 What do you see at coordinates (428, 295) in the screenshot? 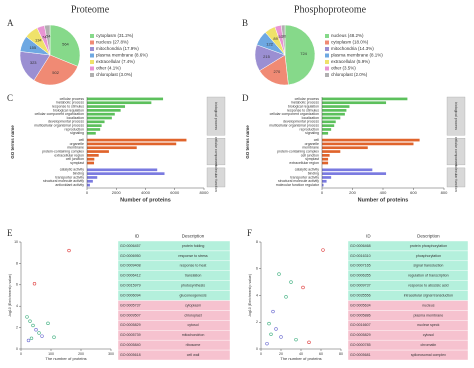
I see `cell: intracellular signal transduction` at bounding box center [428, 295].